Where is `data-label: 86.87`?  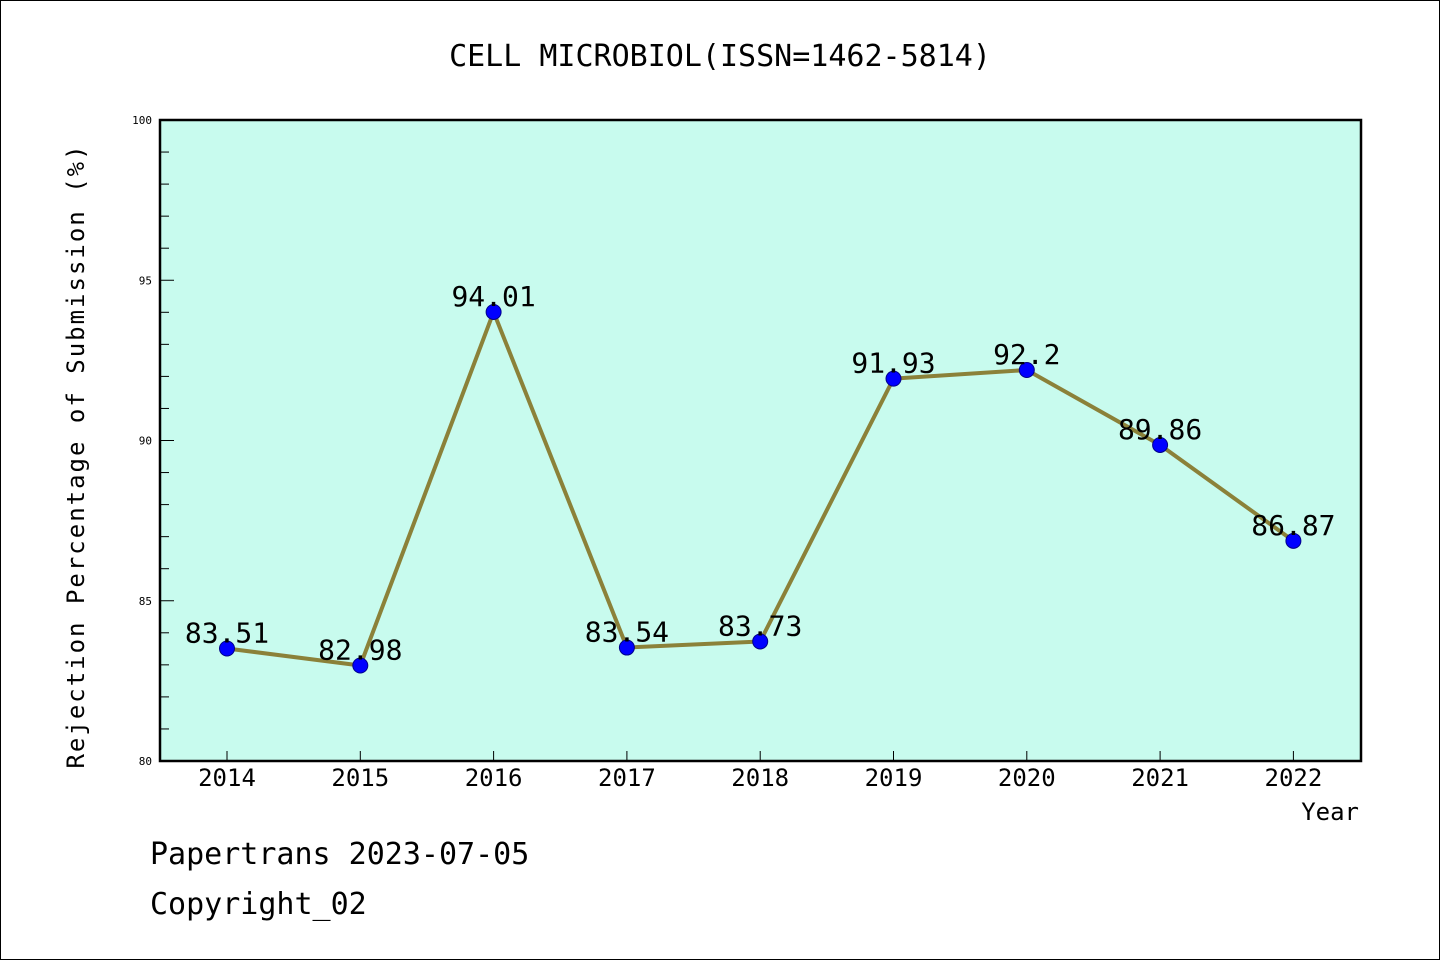 data-label: 86.87 is located at coordinates (1293, 525).